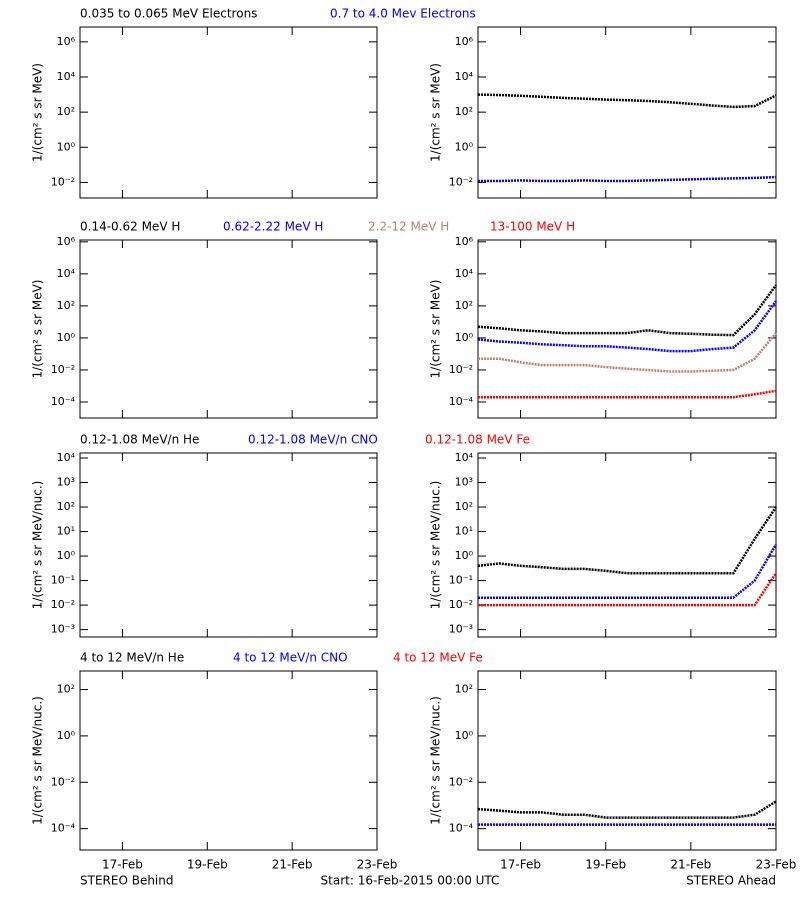 The width and height of the screenshot is (800, 900). I want to click on legend-entry: 0.62-2.22 MeV H, so click(273, 227).